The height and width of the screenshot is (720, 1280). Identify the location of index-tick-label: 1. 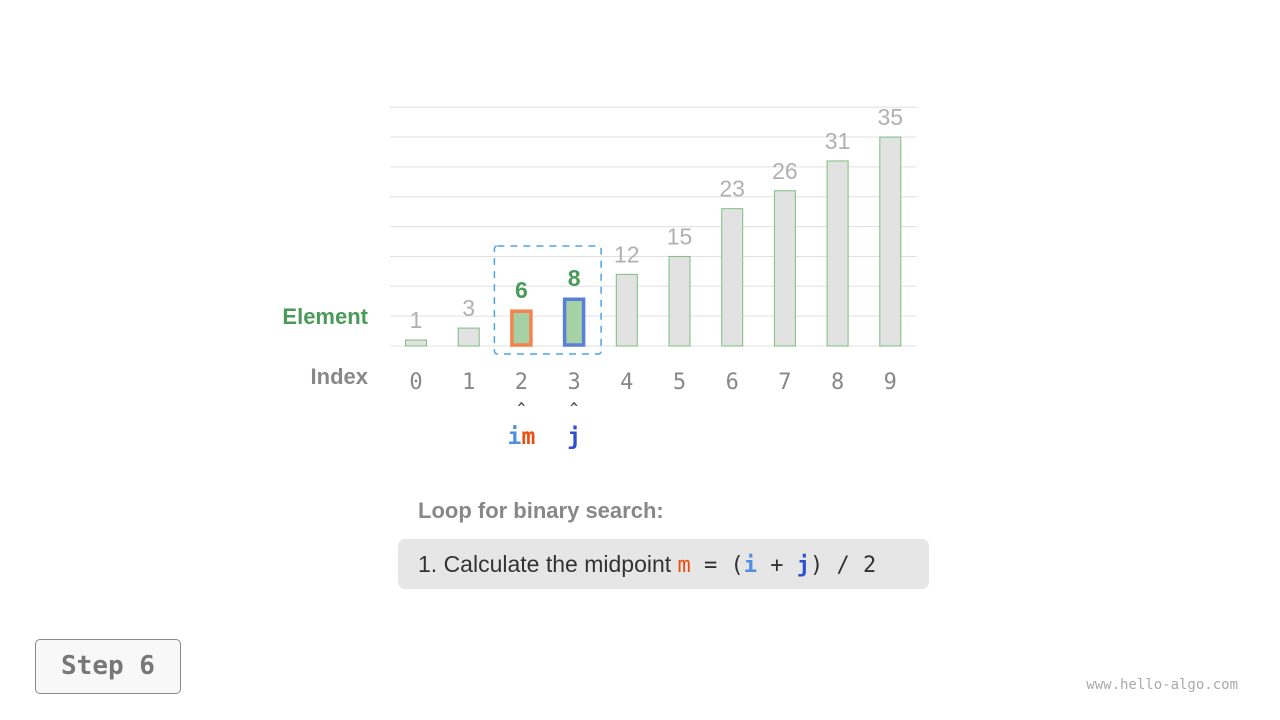
(468, 382).